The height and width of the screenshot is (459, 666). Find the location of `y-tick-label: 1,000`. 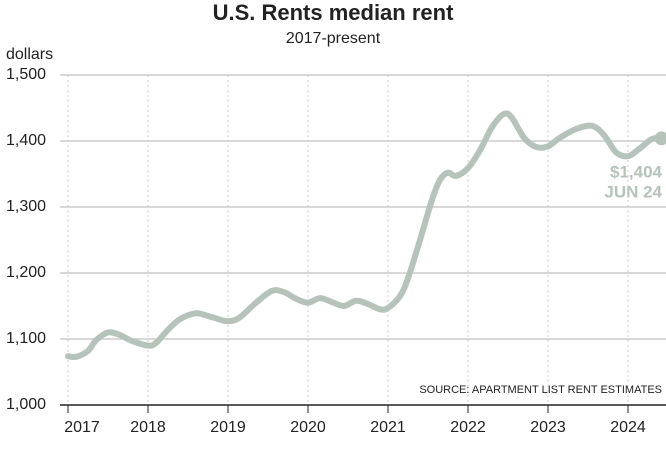

y-tick-label: 1,000 is located at coordinates (26, 404).